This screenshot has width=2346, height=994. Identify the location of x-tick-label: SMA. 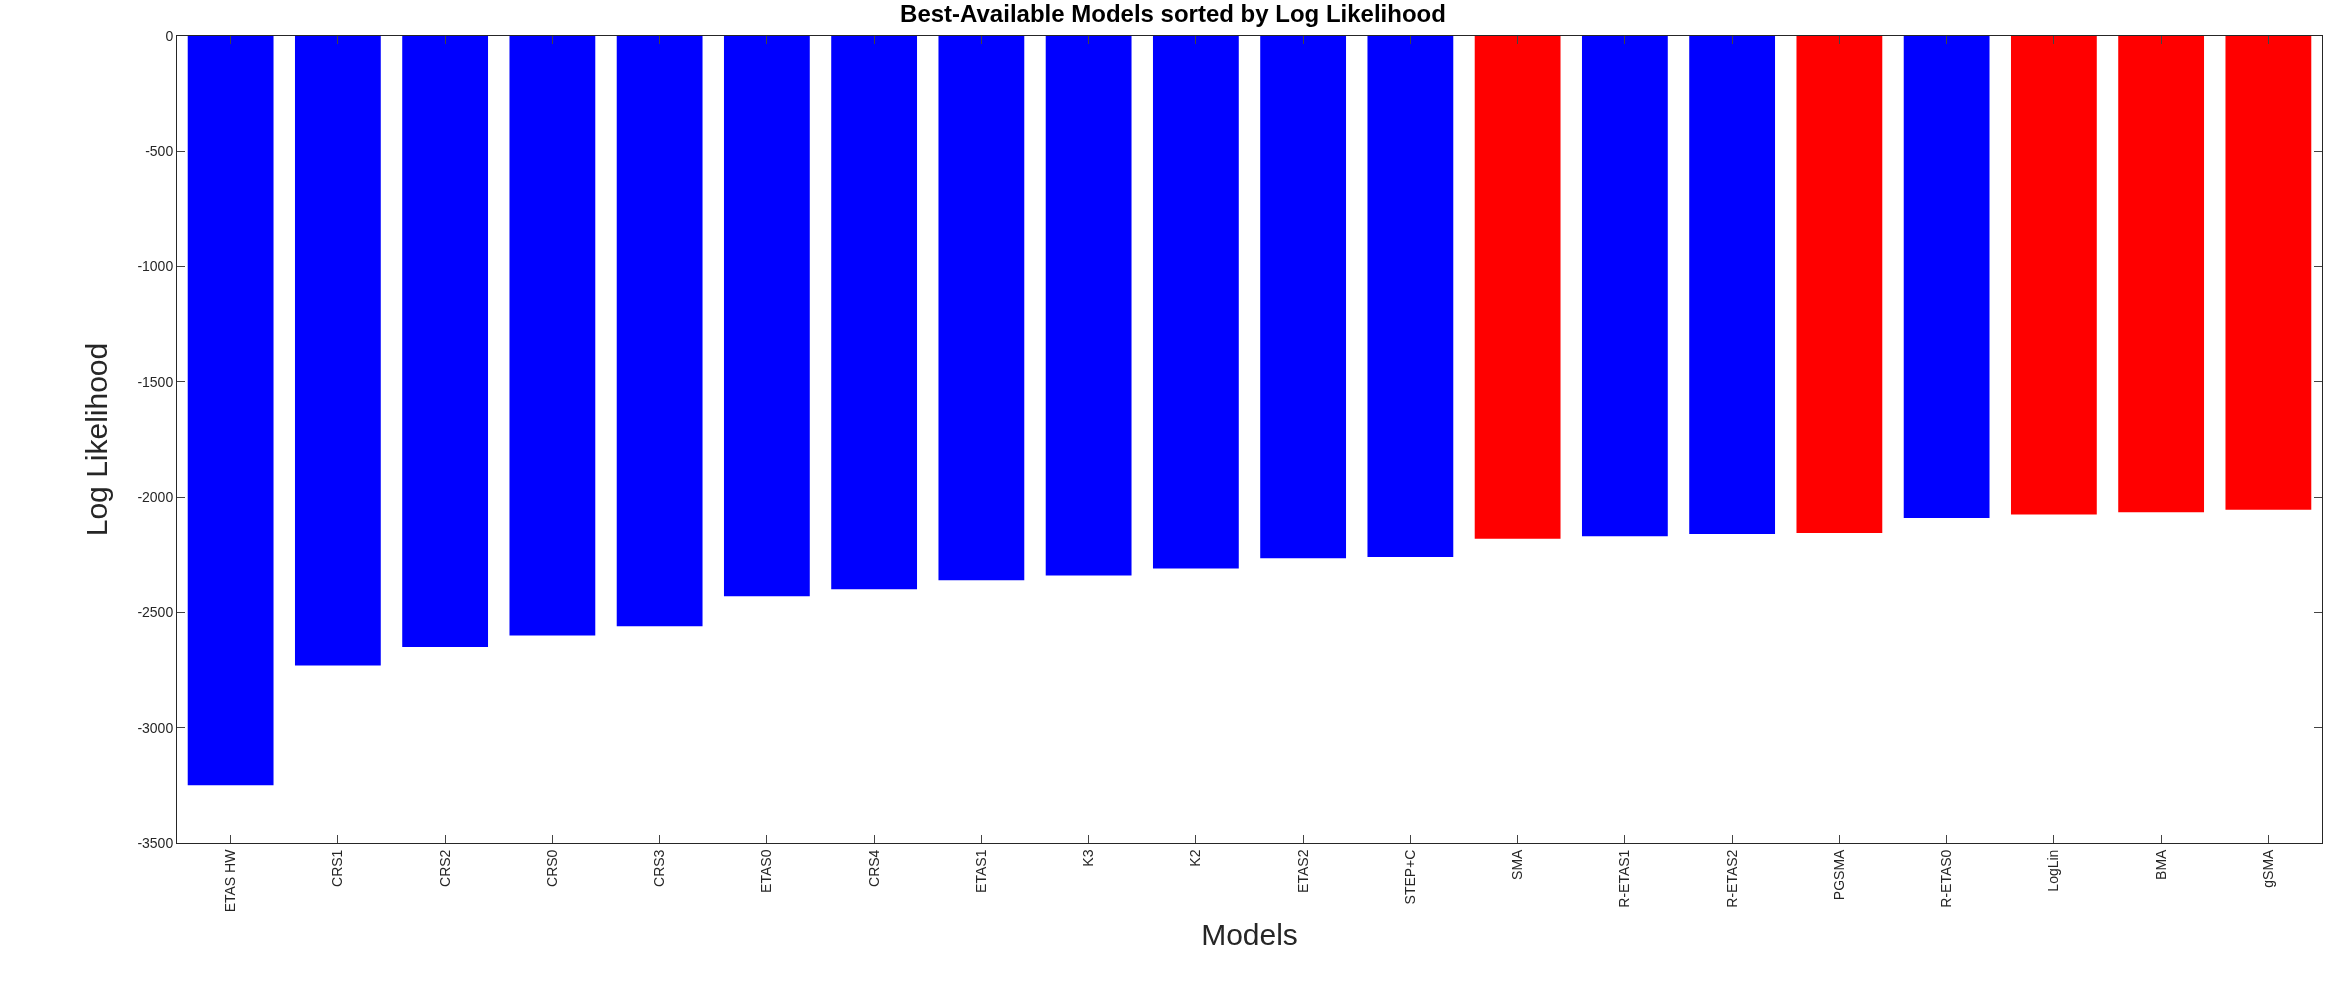
(1517, 864).